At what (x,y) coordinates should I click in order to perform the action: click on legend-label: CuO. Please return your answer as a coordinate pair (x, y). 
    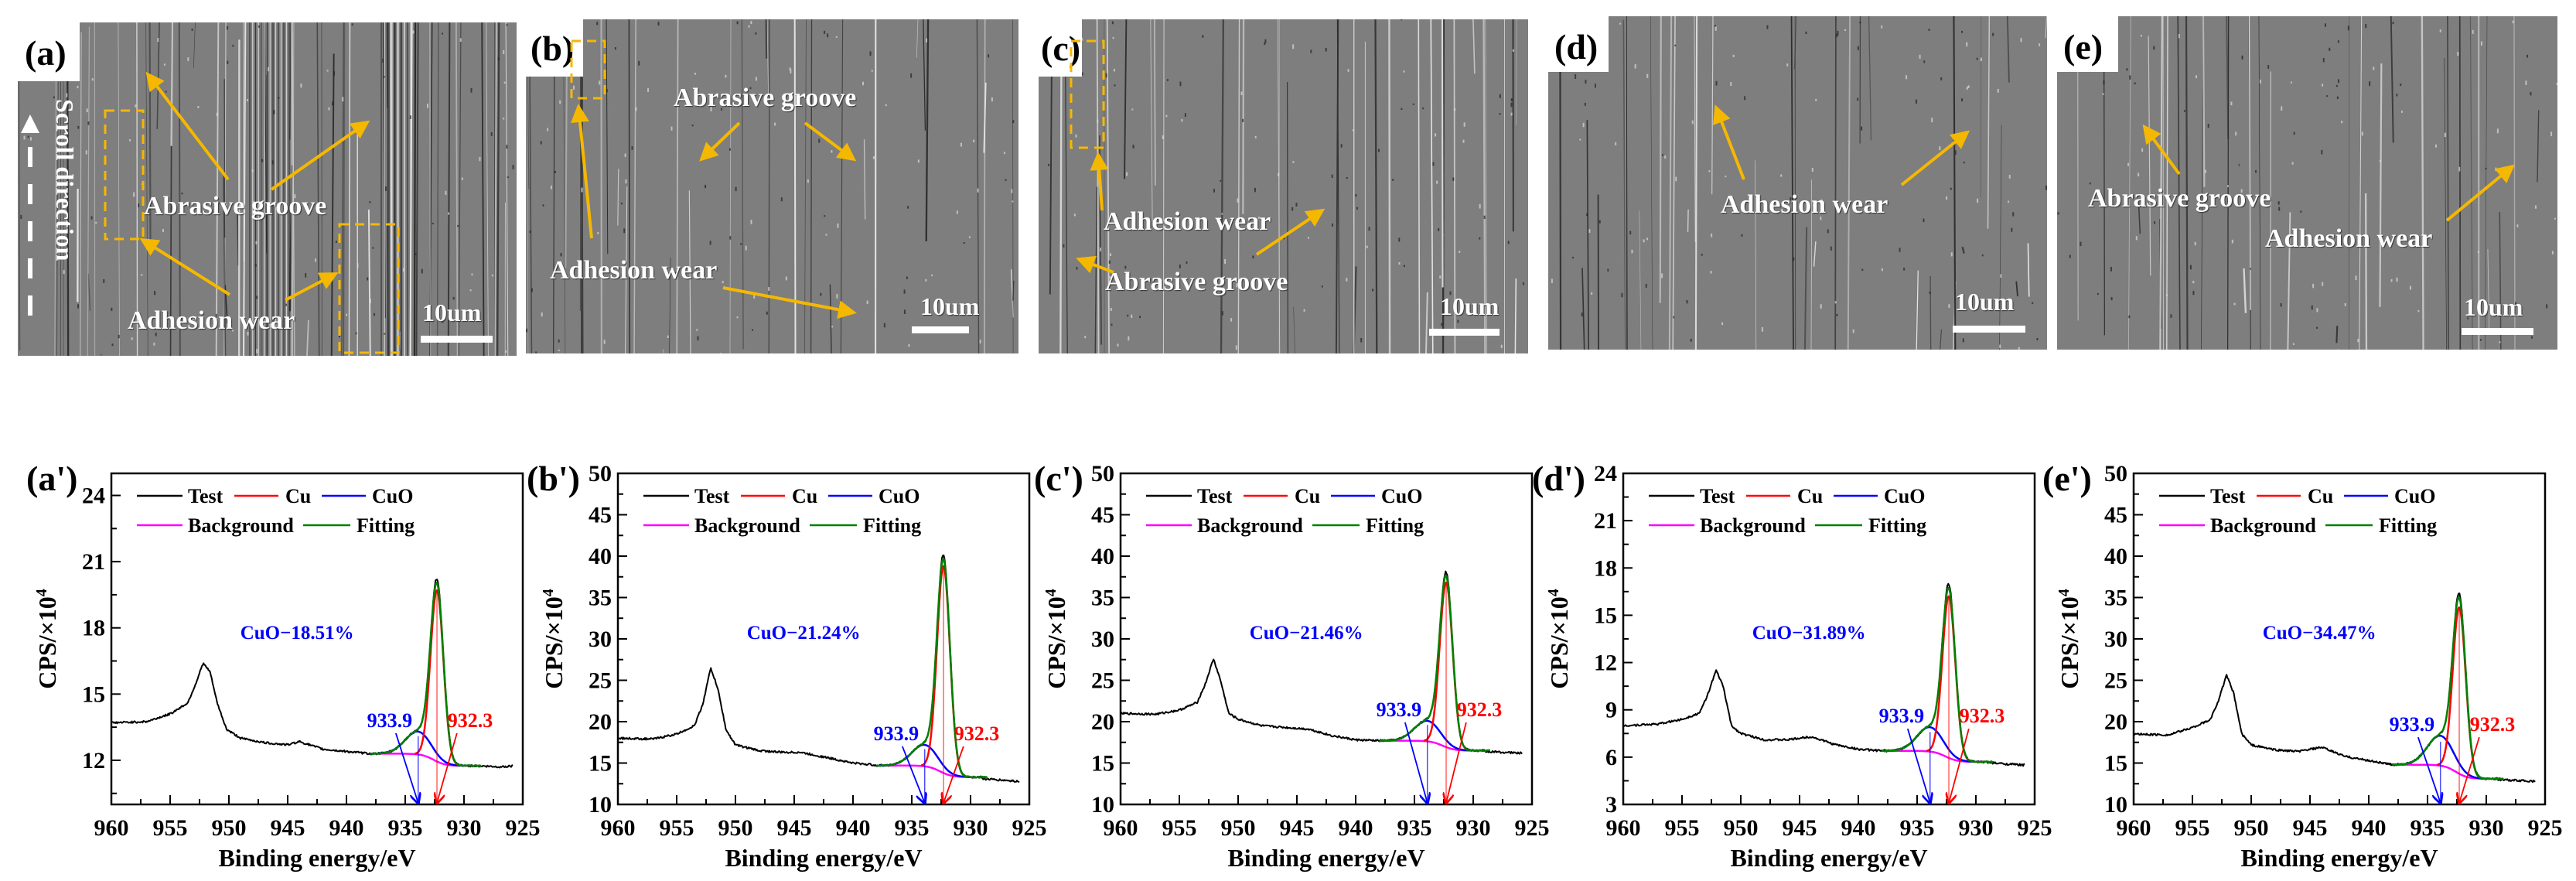
    Looking at the image, I should click on (2415, 496).